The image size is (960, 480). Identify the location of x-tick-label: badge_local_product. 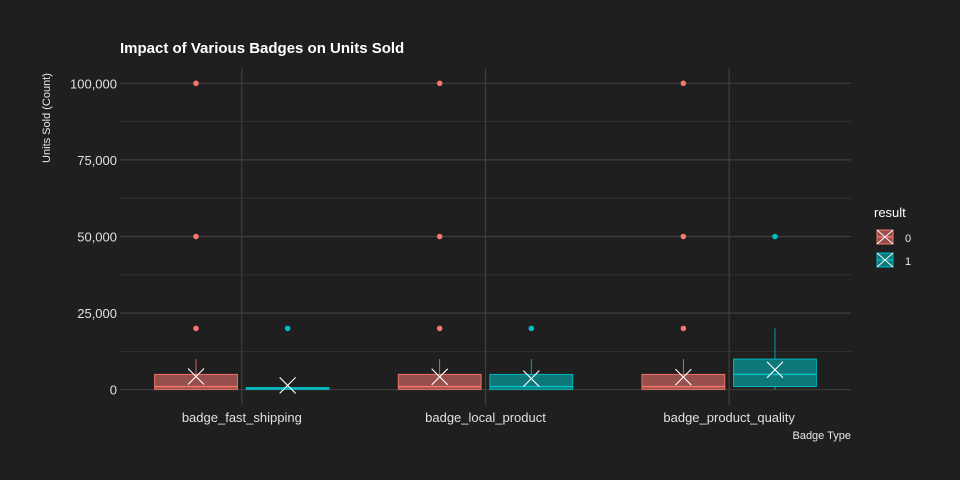
(485, 417).